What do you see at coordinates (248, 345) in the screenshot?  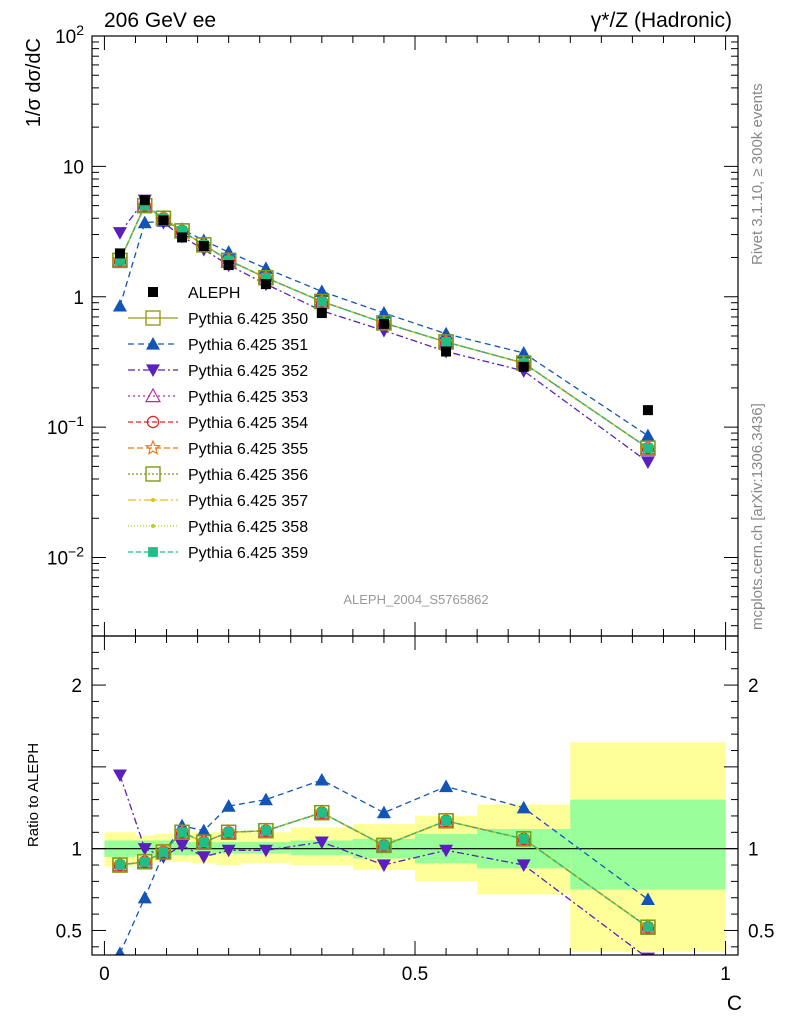 I see `legend-label: Pythia 6.425 351` at bounding box center [248, 345].